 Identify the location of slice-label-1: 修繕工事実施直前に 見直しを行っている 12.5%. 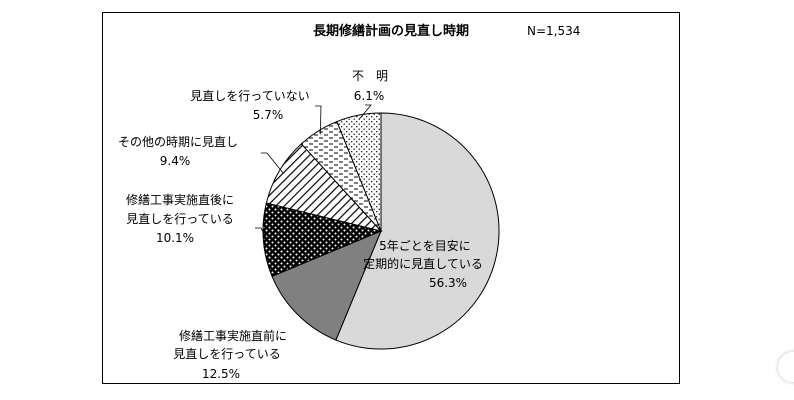
(230, 354).